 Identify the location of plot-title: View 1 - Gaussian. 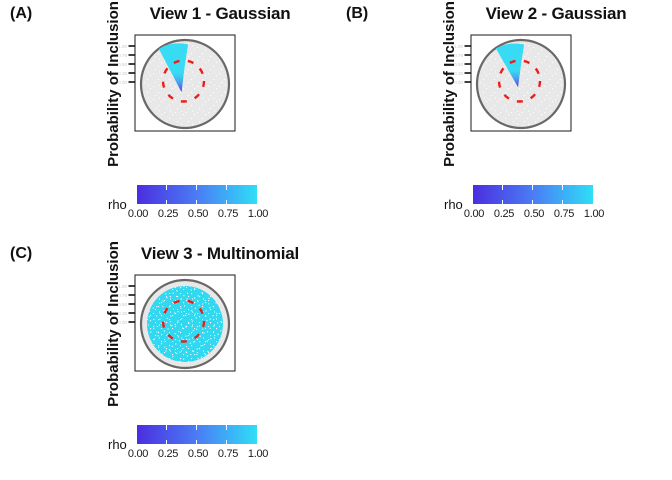
(220, 13).